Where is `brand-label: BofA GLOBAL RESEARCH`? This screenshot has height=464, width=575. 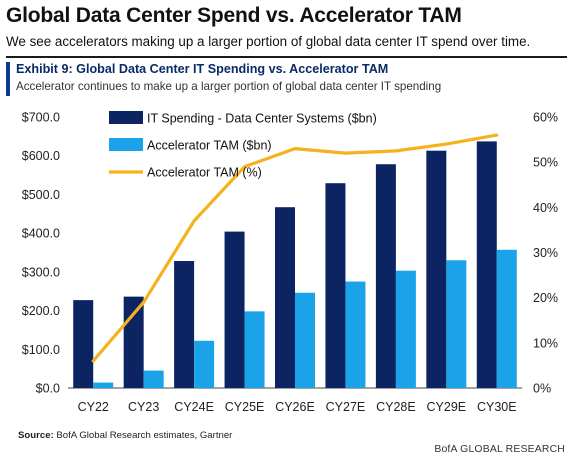
brand-label: BofA GLOBAL RESEARCH is located at coordinates (499, 449).